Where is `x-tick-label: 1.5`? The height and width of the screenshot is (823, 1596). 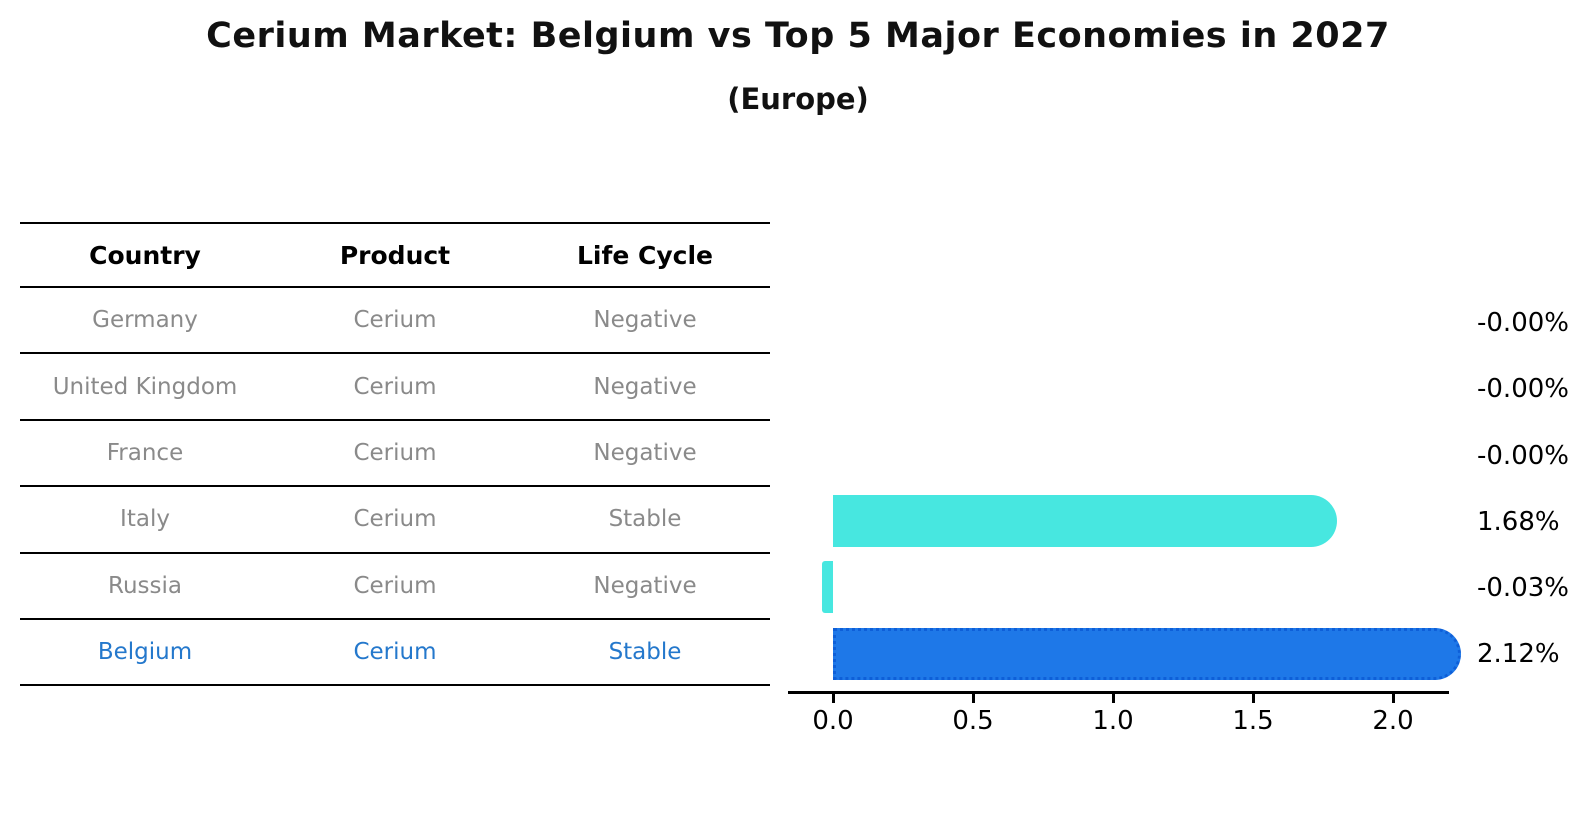 x-tick-label: 1.5 is located at coordinates (1253, 721).